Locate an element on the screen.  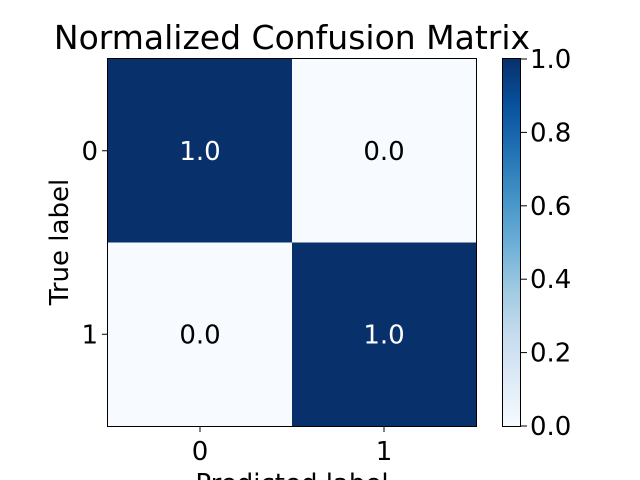
colorbar-tick-label: 0.8 is located at coordinates (550, 133).